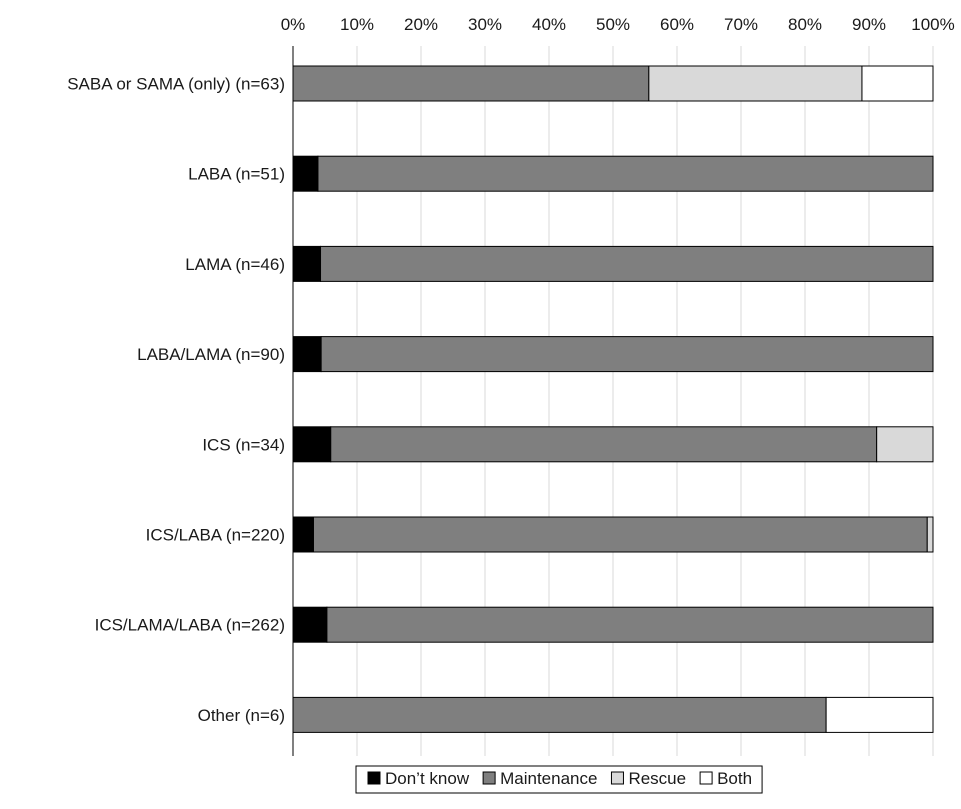 The height and width of the screenshot is (809, 961). What do you see at coordinates (235, 264) in the screenshot?
I see `category-label: LAMA (n=46)` at bounding box center [235, 264].